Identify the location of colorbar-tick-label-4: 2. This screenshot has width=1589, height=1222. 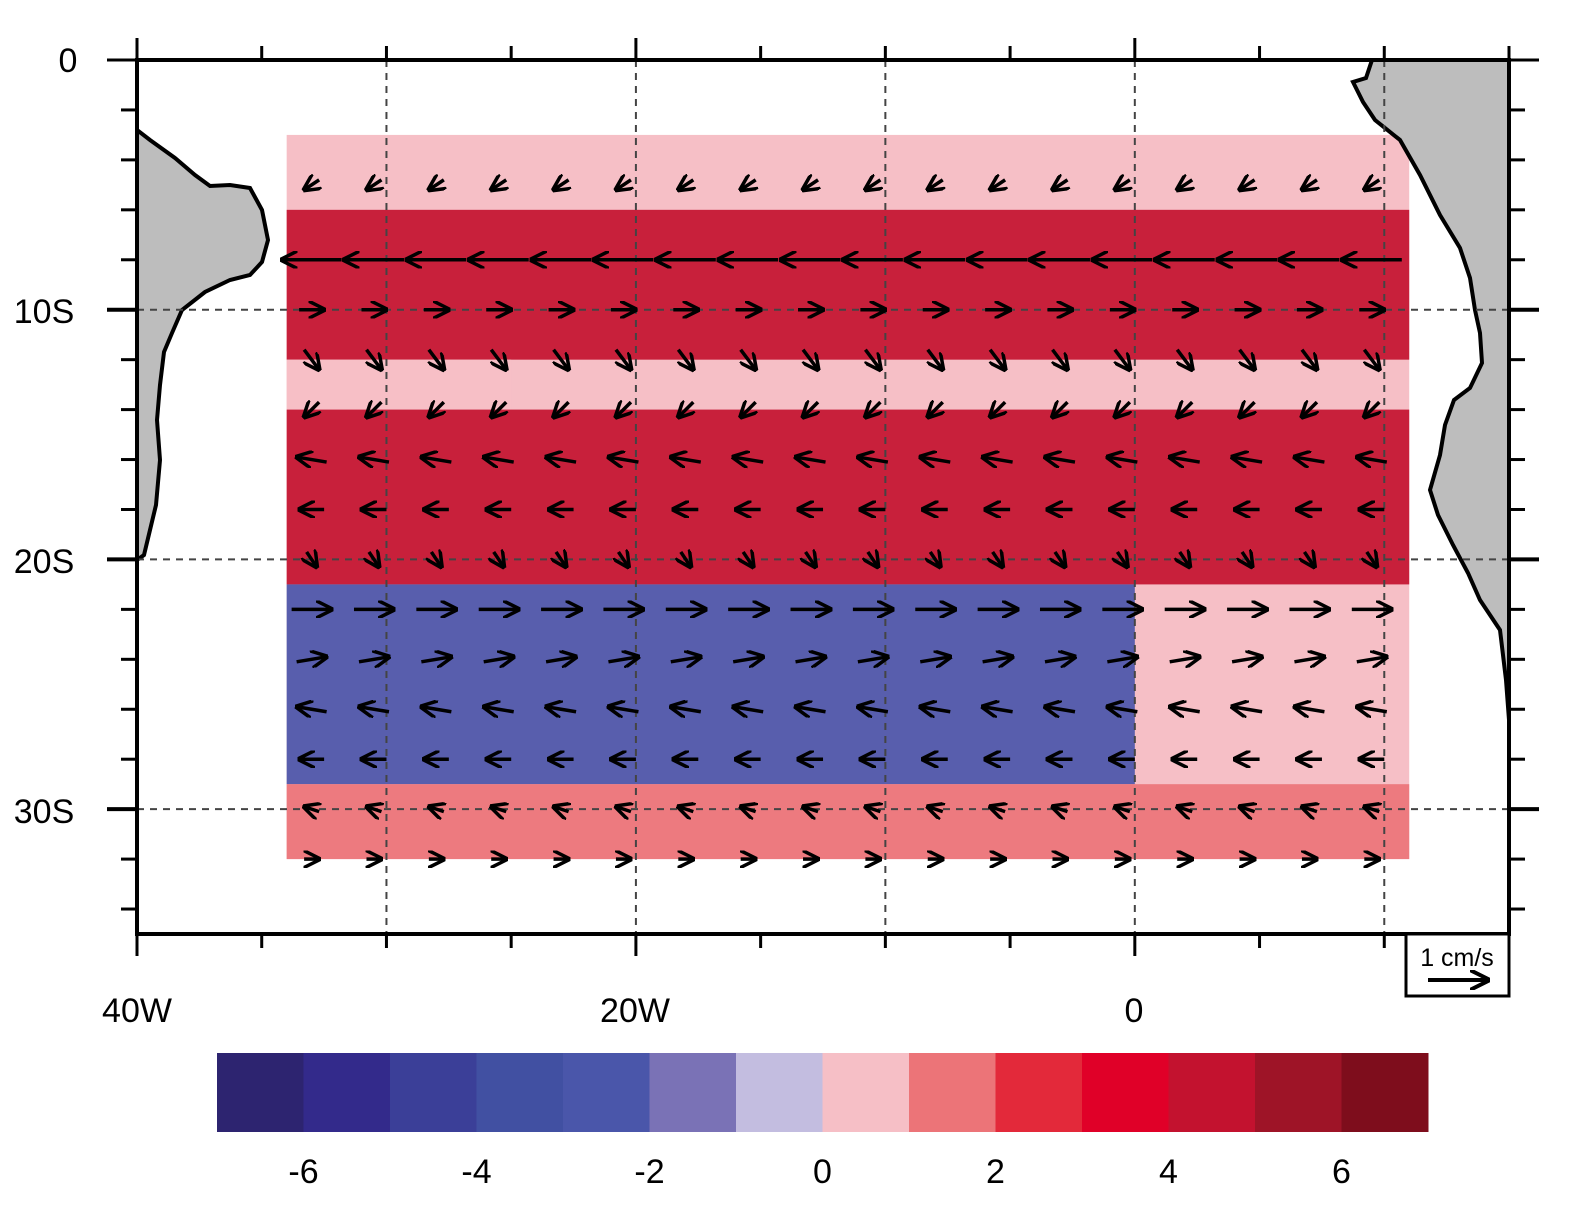
(995, 1172).